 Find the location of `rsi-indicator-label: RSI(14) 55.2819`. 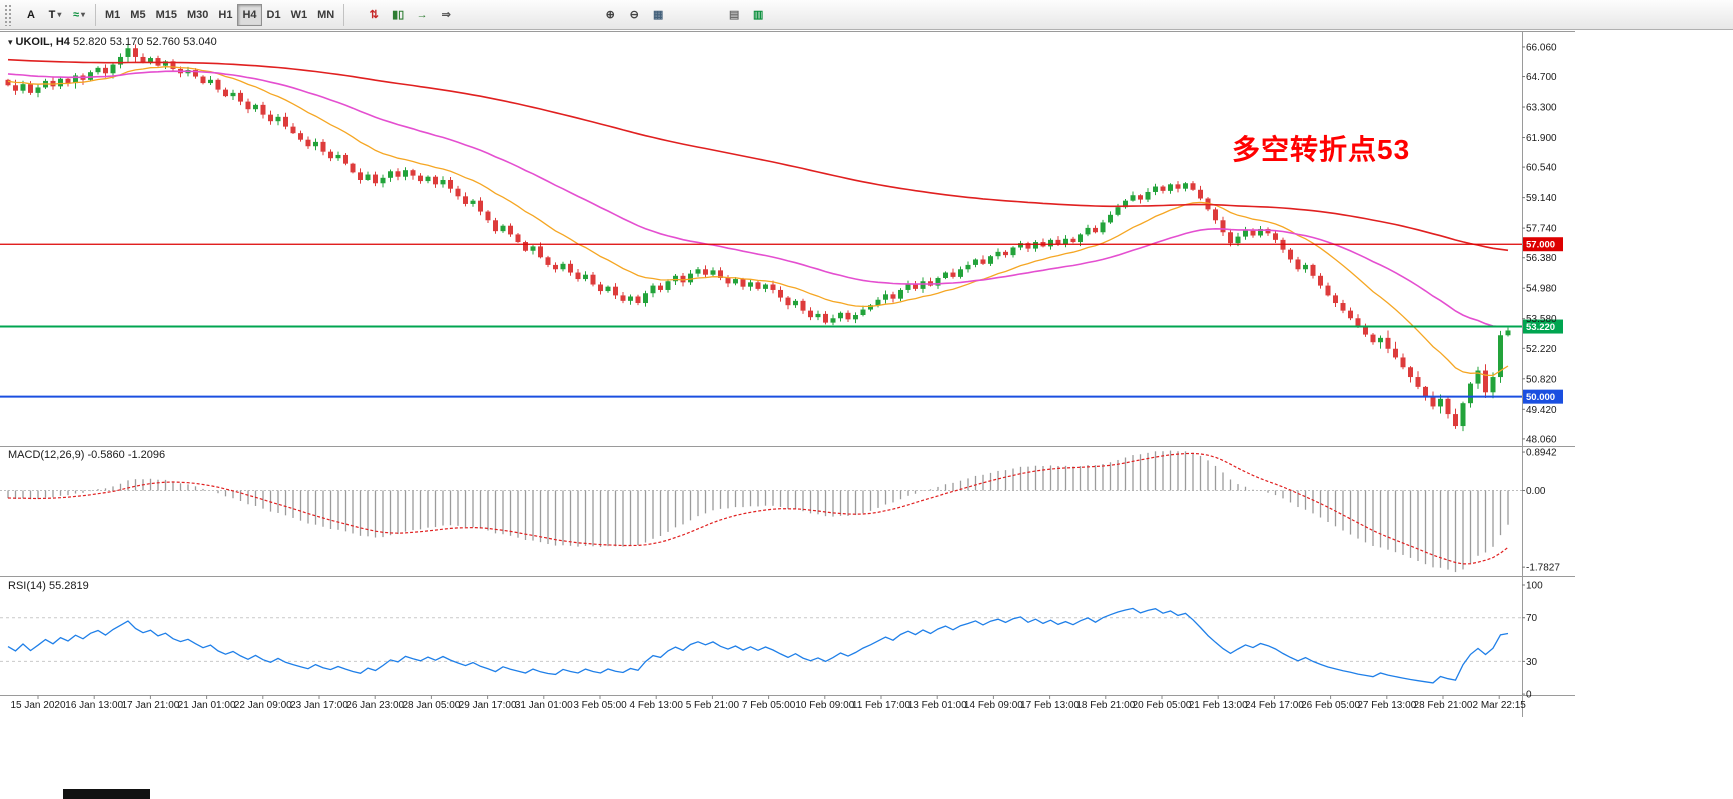

rsi-indicator-label: RSI(14) 55.2819 is located at coordinates (48, 586).